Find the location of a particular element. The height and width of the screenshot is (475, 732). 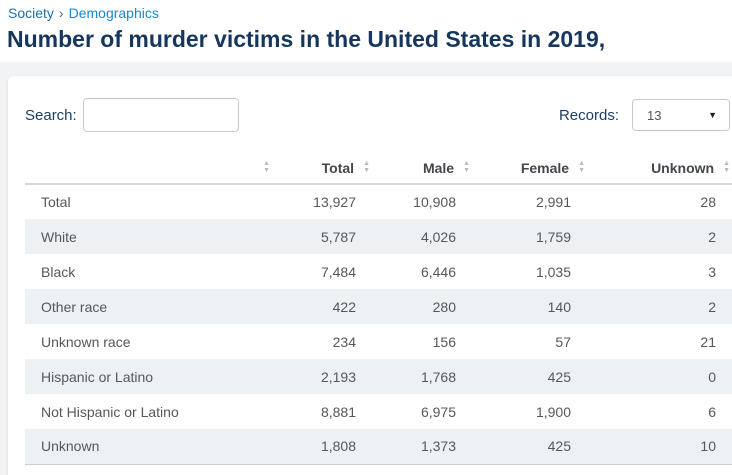

table-controls: Search: Records: 13 ▼ is located at coordinates (377, 115).